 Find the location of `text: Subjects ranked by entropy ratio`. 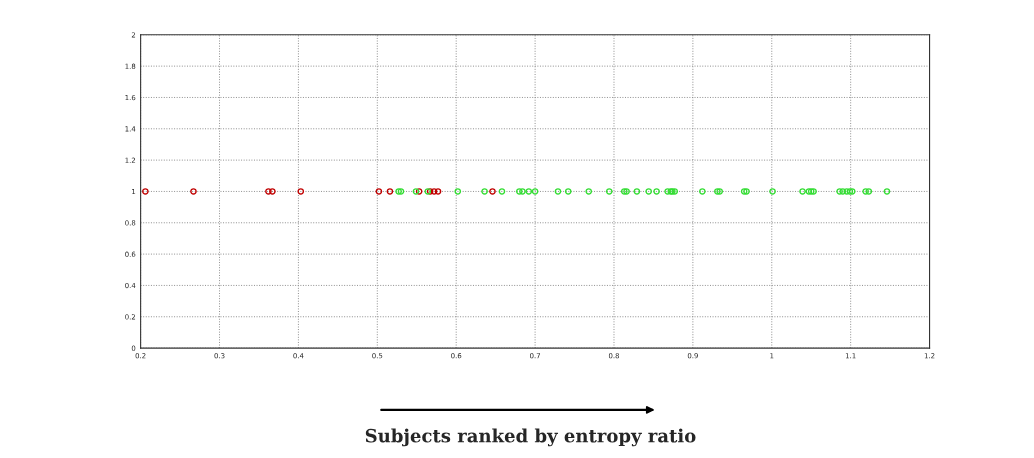

text: Subjects ranked by entropy ratio is located at coordinates (530, 437).